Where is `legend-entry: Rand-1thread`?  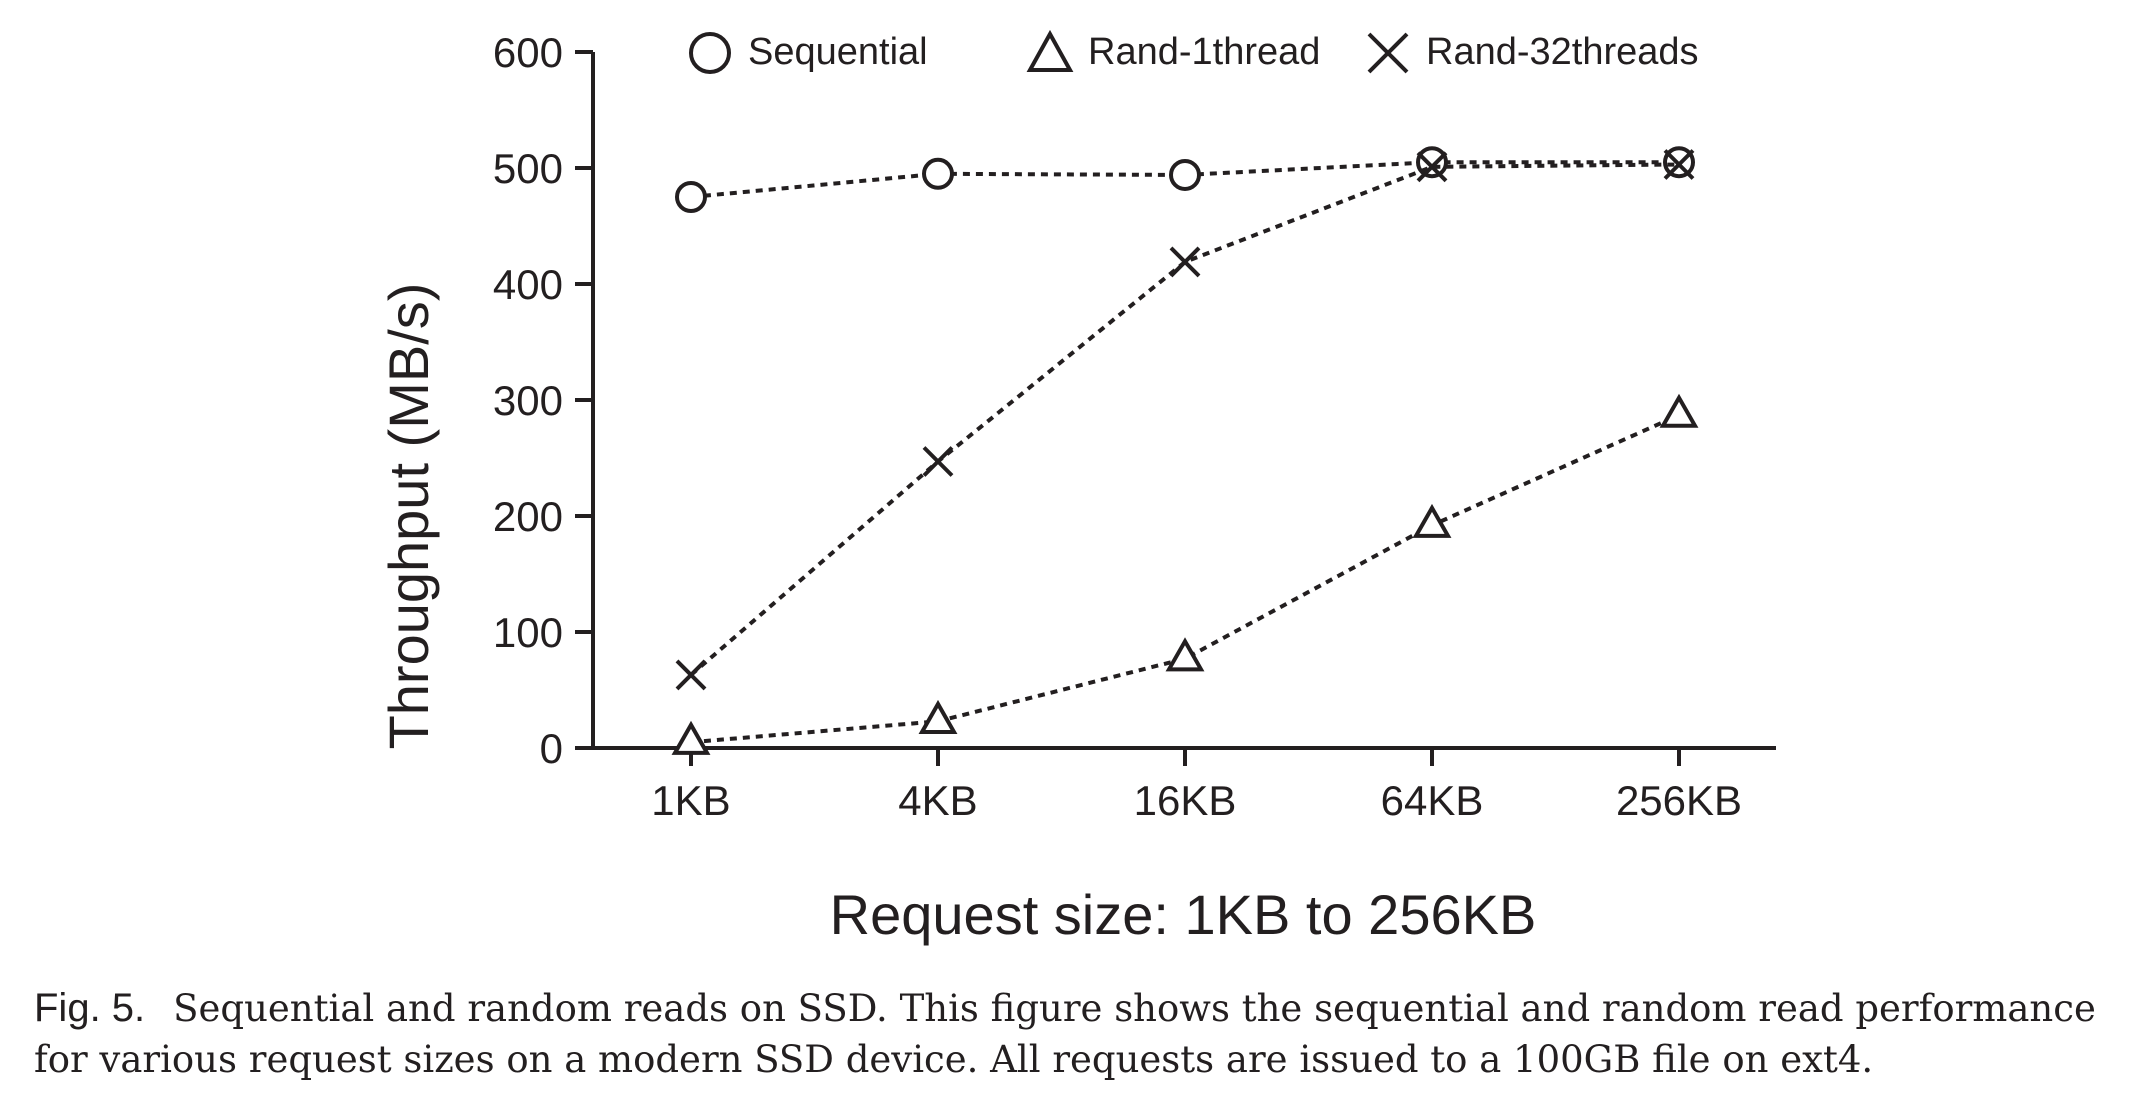 legend-entry: Rand-1thread is located at coordinates (1173, 51).